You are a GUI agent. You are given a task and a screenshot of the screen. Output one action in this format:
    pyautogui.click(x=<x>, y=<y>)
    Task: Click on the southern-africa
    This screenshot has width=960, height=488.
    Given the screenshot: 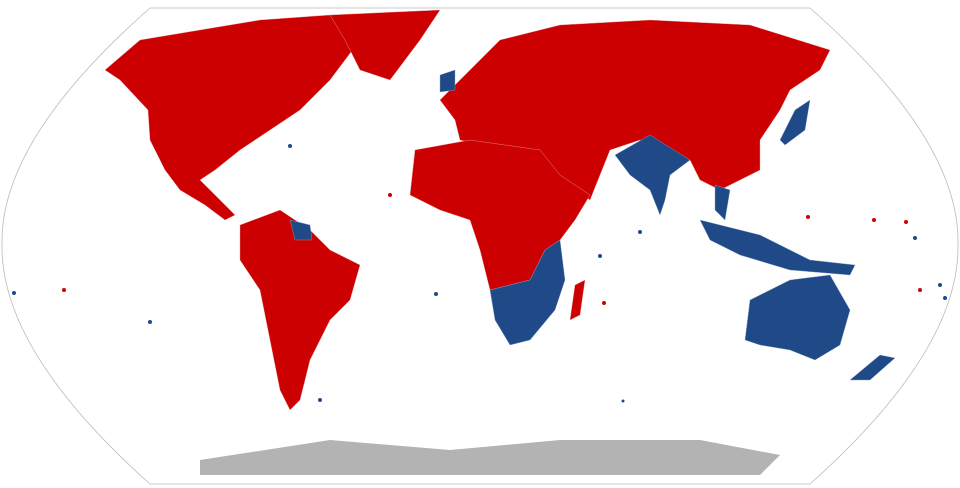 What is the action you would take?
    pyautogui.click(x=527, y=292)
    